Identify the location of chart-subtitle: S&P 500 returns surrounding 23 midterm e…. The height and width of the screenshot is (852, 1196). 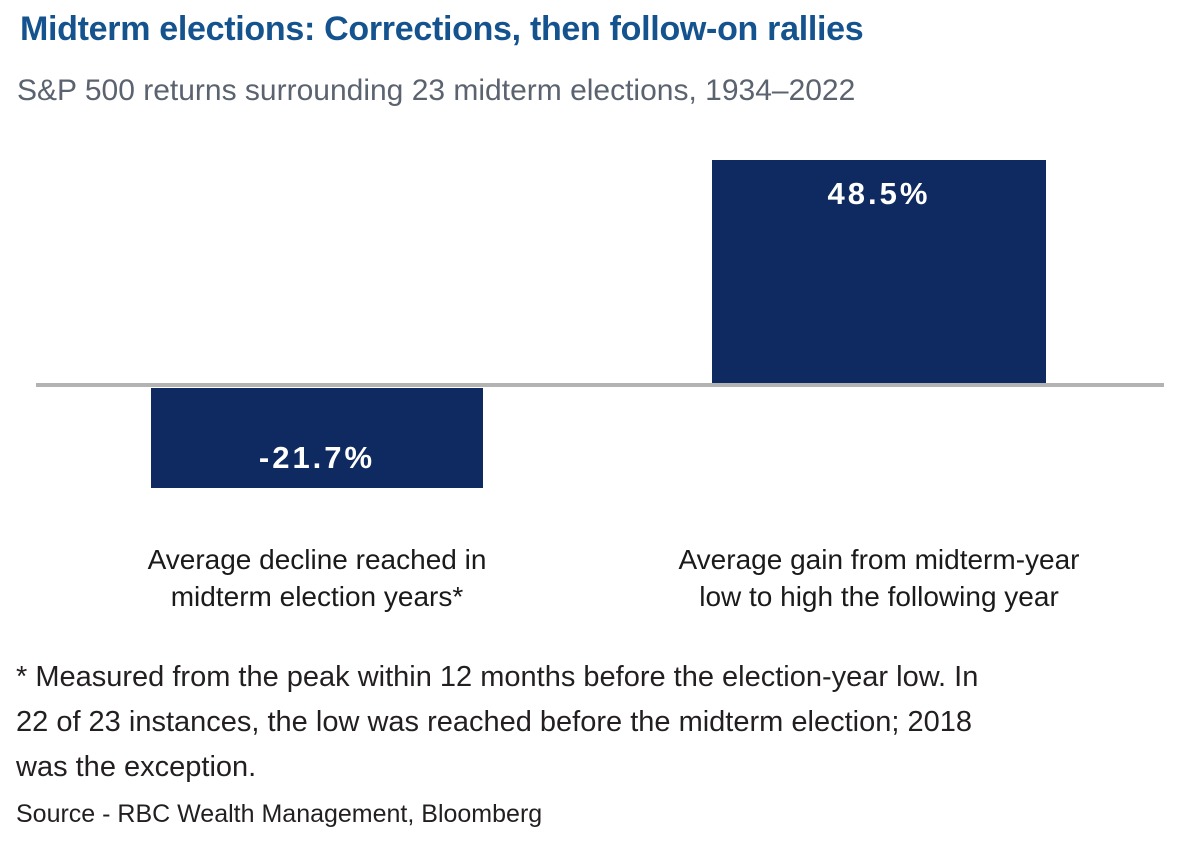
(436, 90).